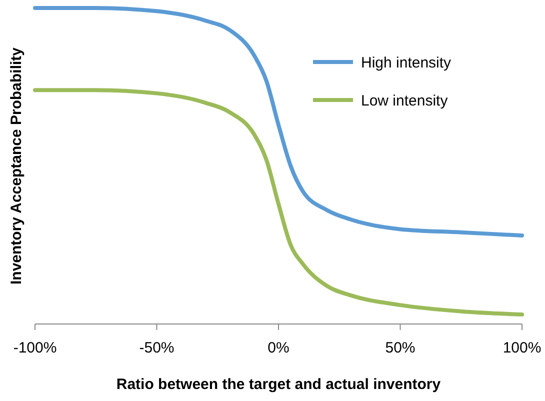  Describe the element at coordinates (35, 348) in the screenshot. I see `x-tick-label: -100%` at that location.